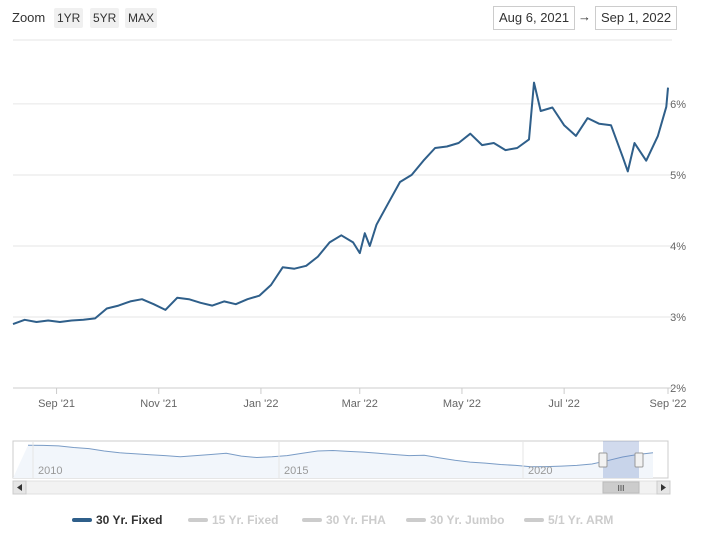 This screenshot has height=536, width=705. What do you see at coordinates (245, 520) in the screenshot?
I see `legend-label: 15 Yr. Fixed` at bounding box center [245, 520].